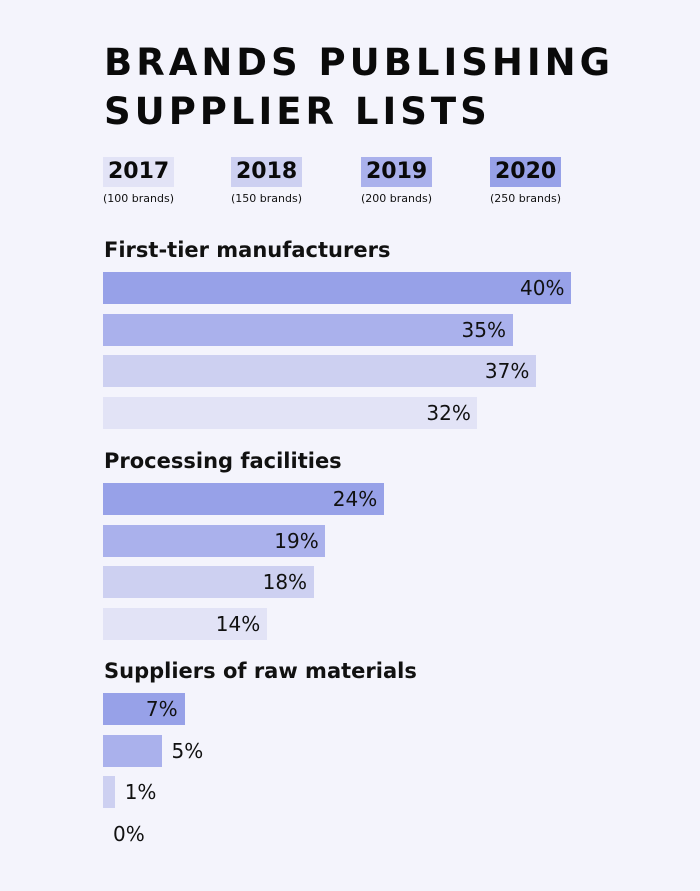 The height and width of the screenshot is (891, 700). I want to click on bar-value-label: 19%, so click(296, 540).